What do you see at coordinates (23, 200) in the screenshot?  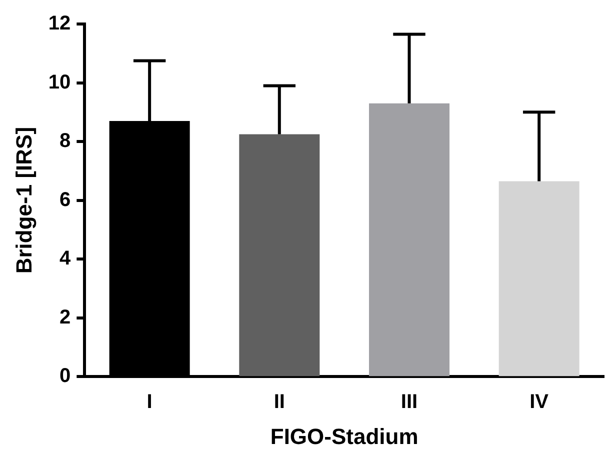 I see `y-axis-title: Bridge-1 [IRS]` at bounding box center [23, 200].